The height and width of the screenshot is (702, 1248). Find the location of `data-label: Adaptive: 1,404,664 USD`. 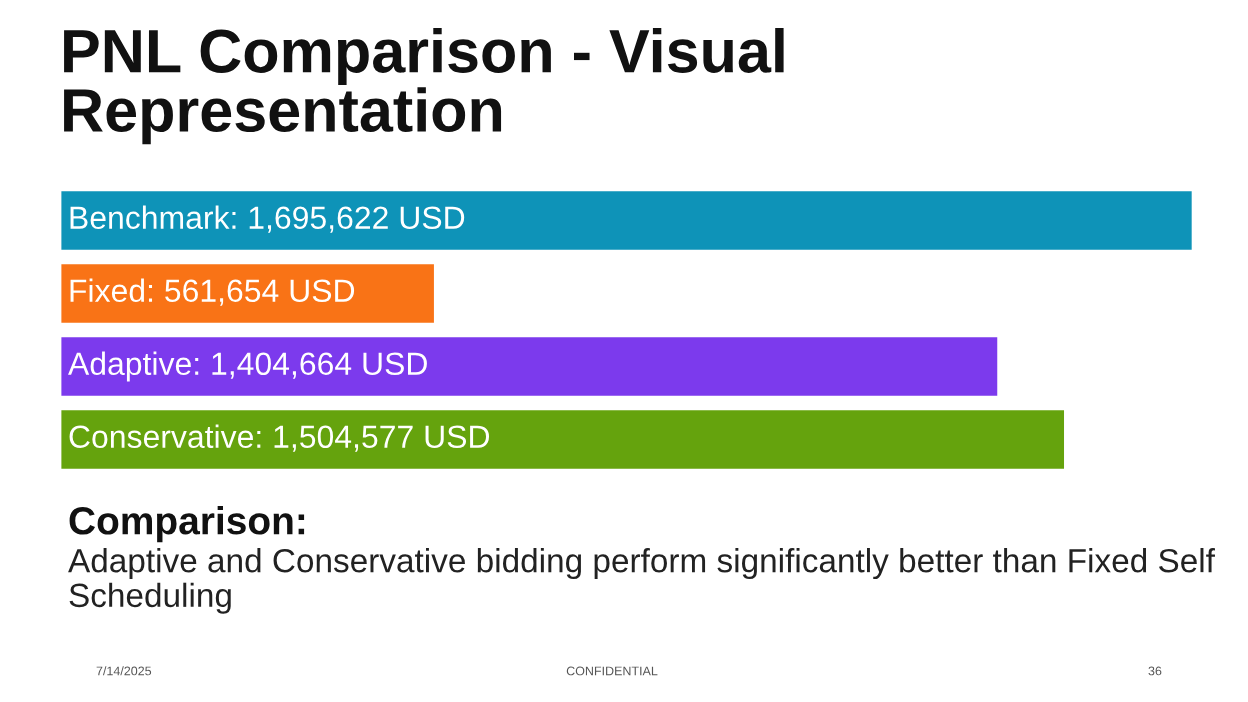

data-label: Adaptive: 1,404,664 USD is located at coordinates (247, 366).